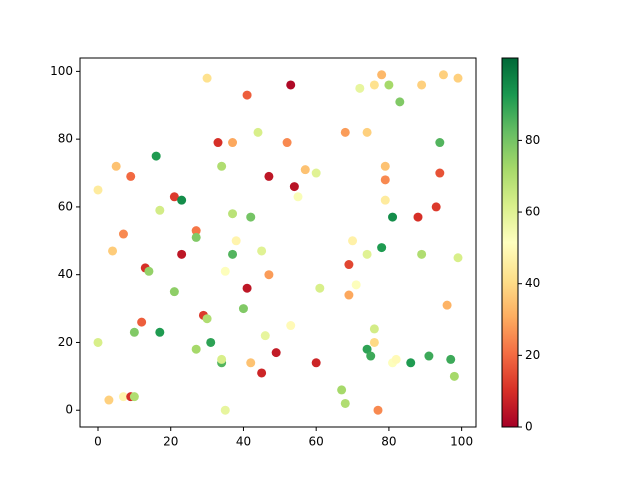 This screenshot has height=484, width=640. Describe the element at coordinates (61, 71) in the screenshot. I see `y-tick-label: 100` at that location.